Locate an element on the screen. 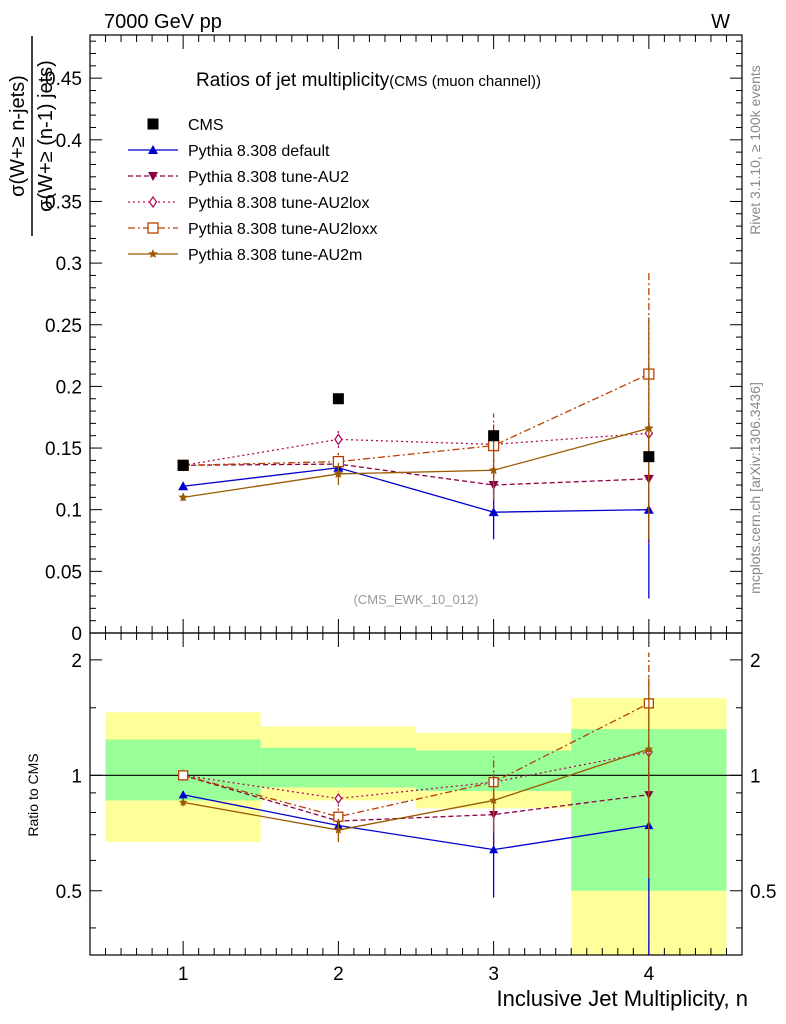 The height and width of the screenshot is (1024, 786). legend-label: Pythia 8.308 default is located at coordinates (259, 151).